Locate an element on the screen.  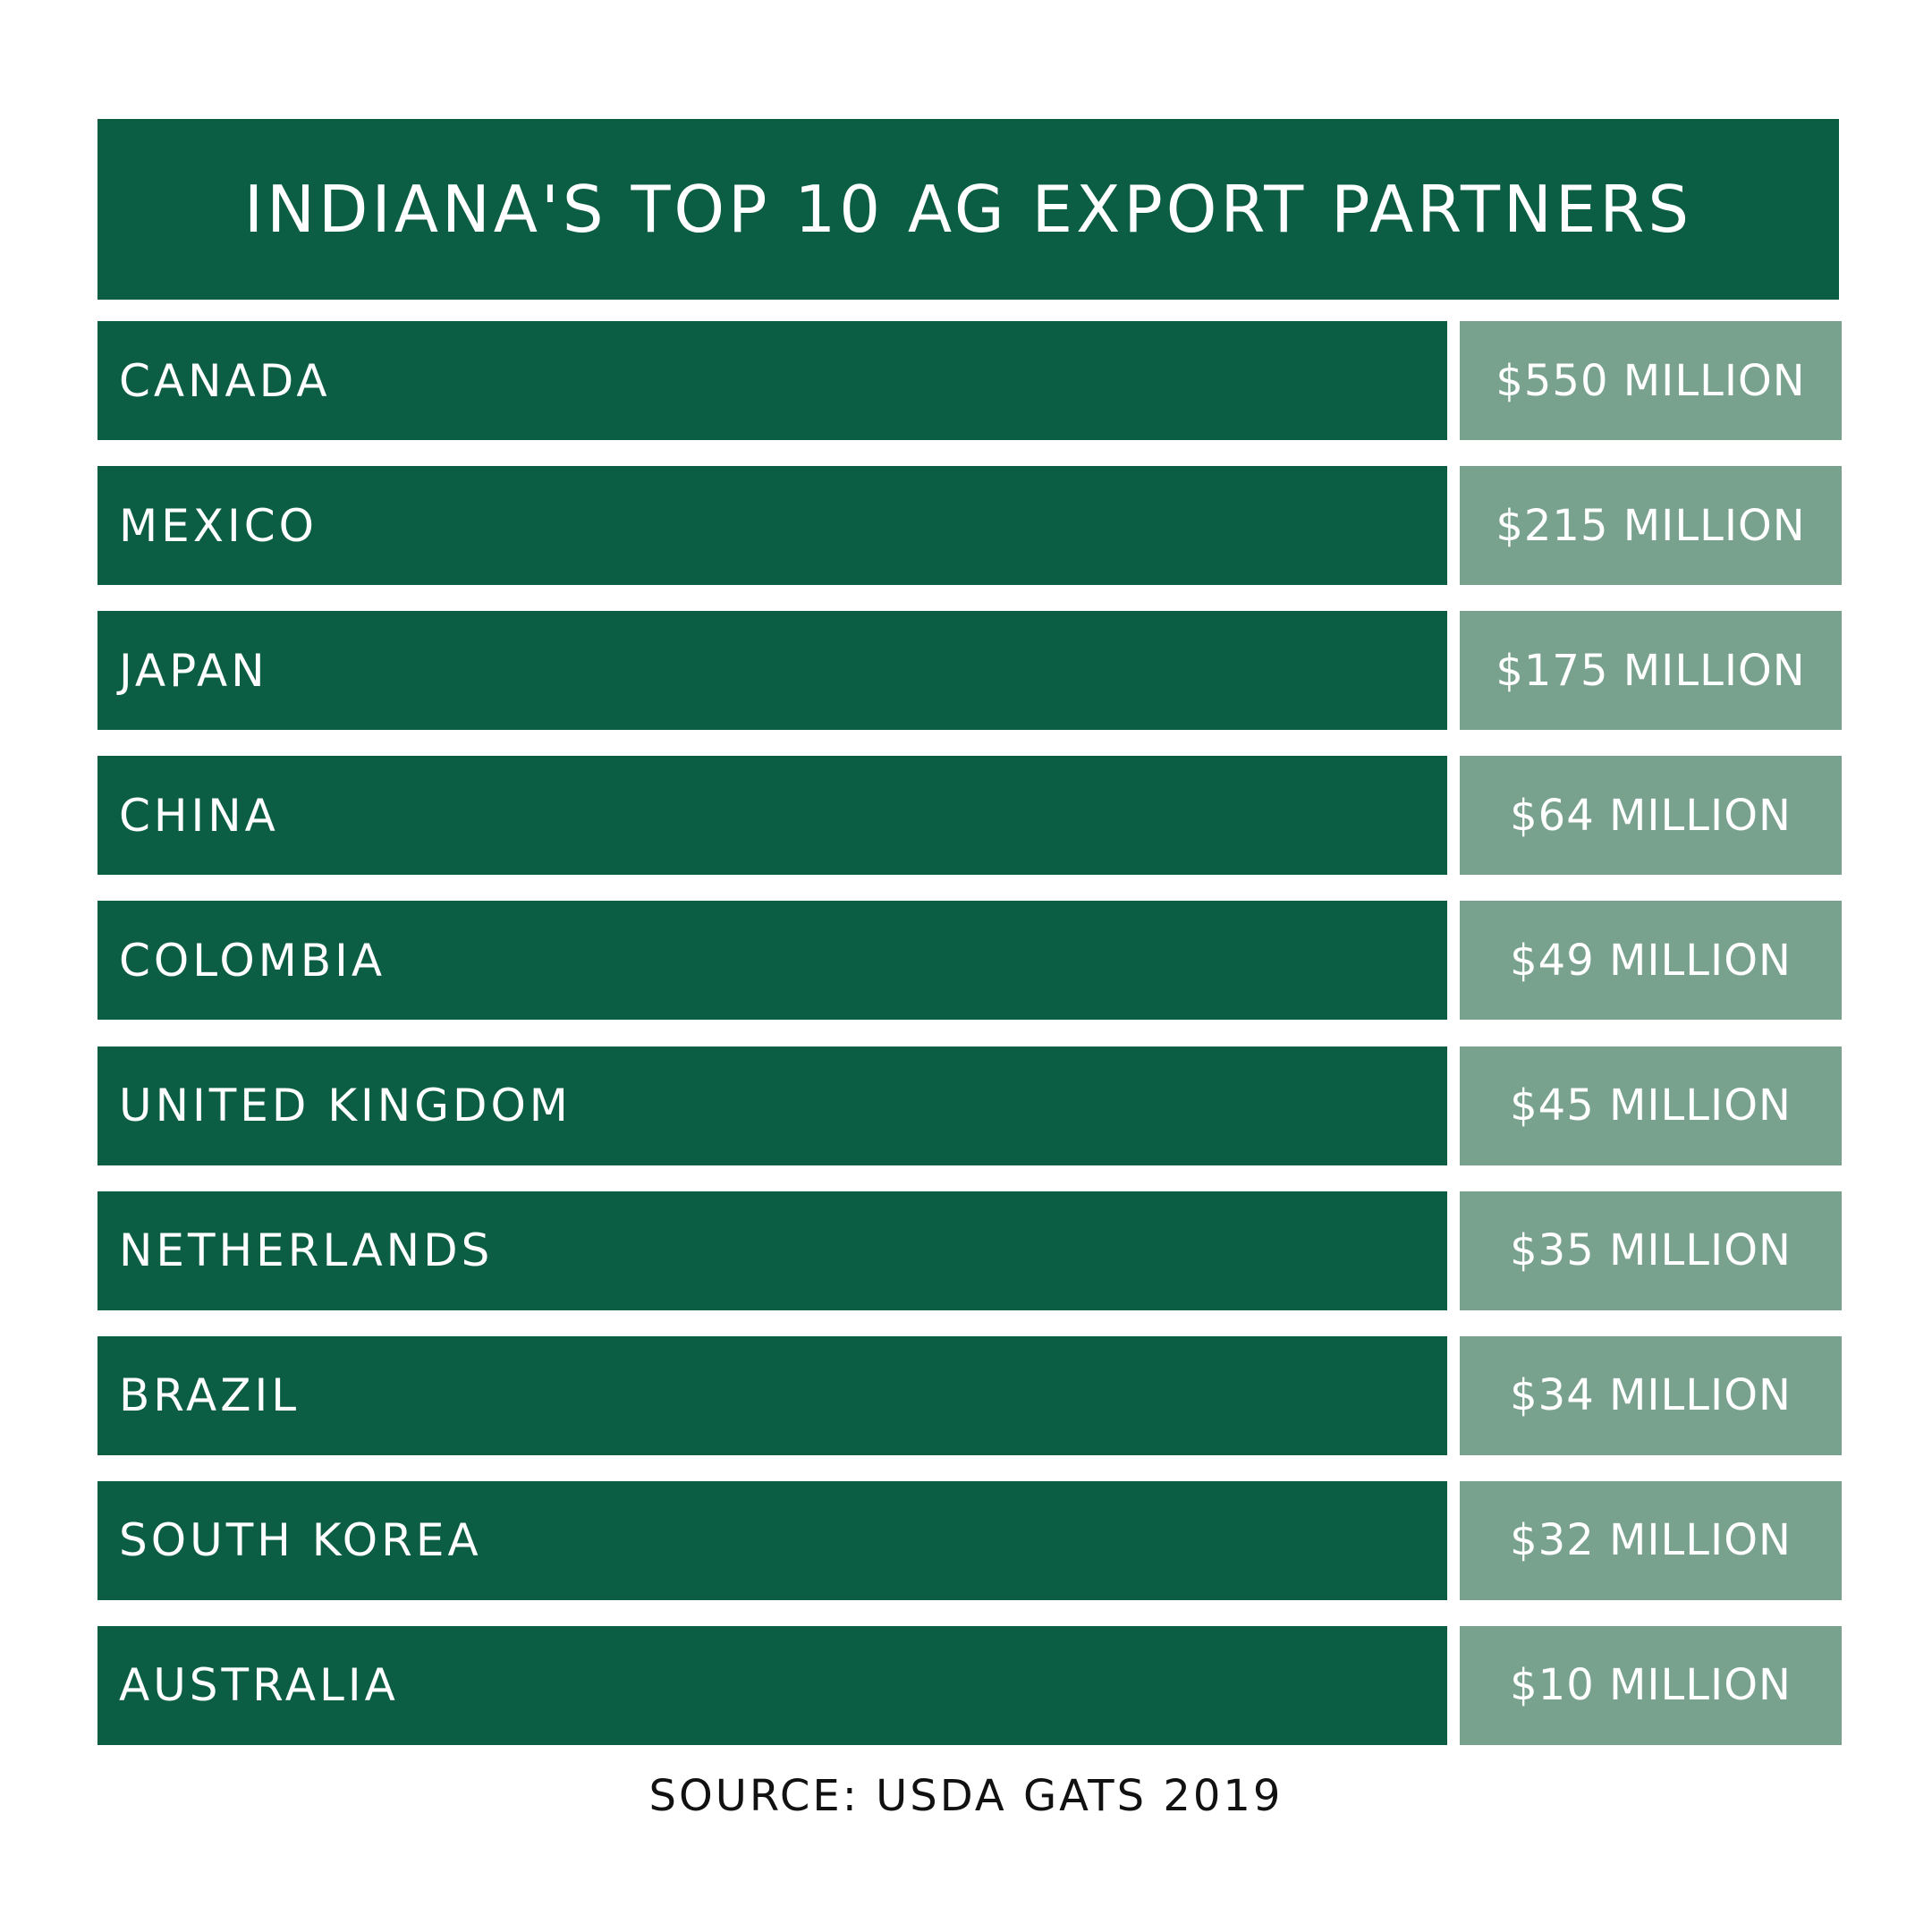
export-value: $45 MILLION is located at coordinates (1651, 1105).